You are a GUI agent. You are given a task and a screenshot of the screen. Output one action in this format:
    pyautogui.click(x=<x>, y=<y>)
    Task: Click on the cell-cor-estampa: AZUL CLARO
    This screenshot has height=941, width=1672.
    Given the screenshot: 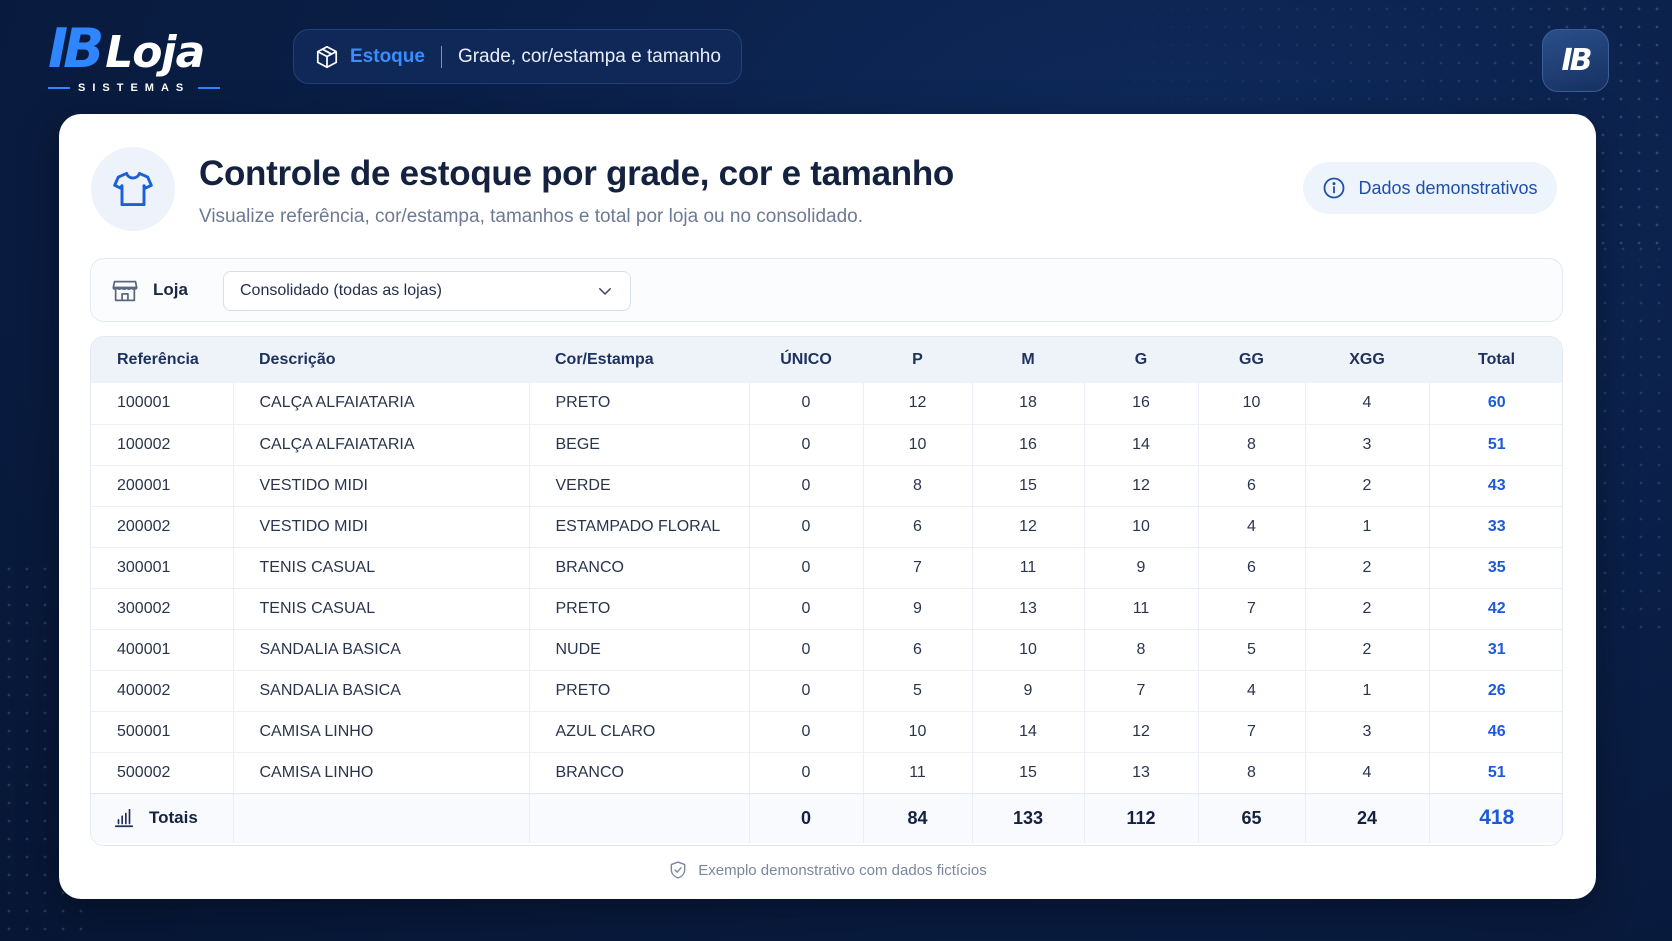 What is the action you would take?
    pyautogui.click(x=639, y=731)
    